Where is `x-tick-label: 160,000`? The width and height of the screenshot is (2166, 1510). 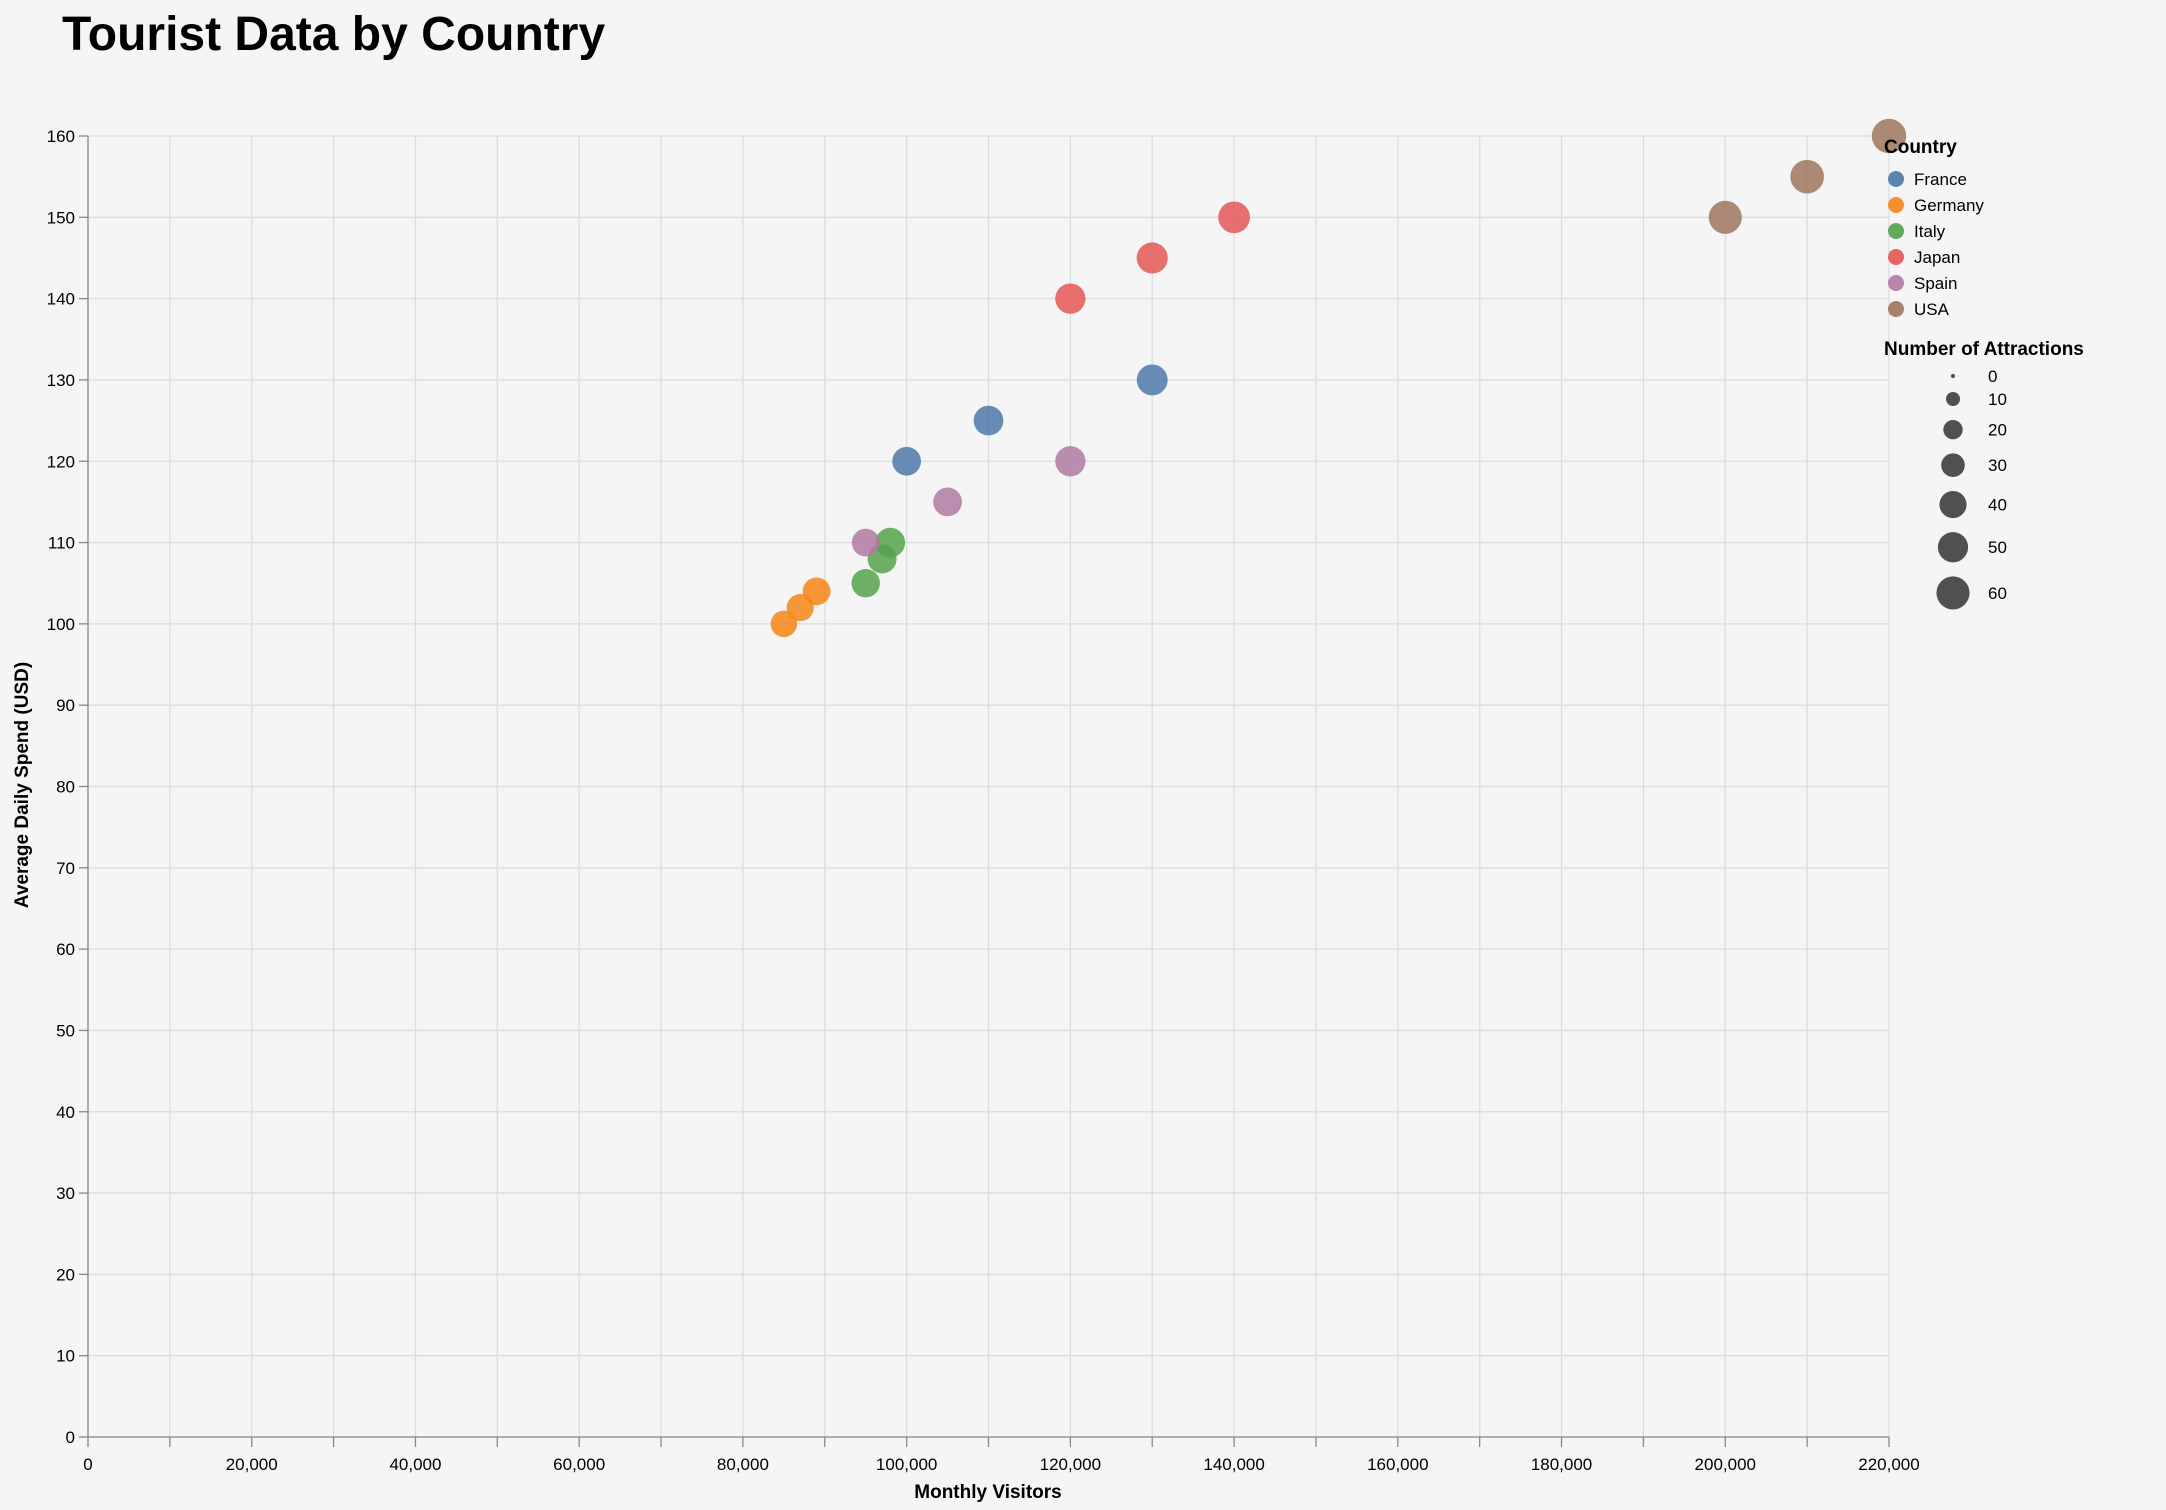
x-tick-label: 160,000 is located at coordinates (1397, 1464).